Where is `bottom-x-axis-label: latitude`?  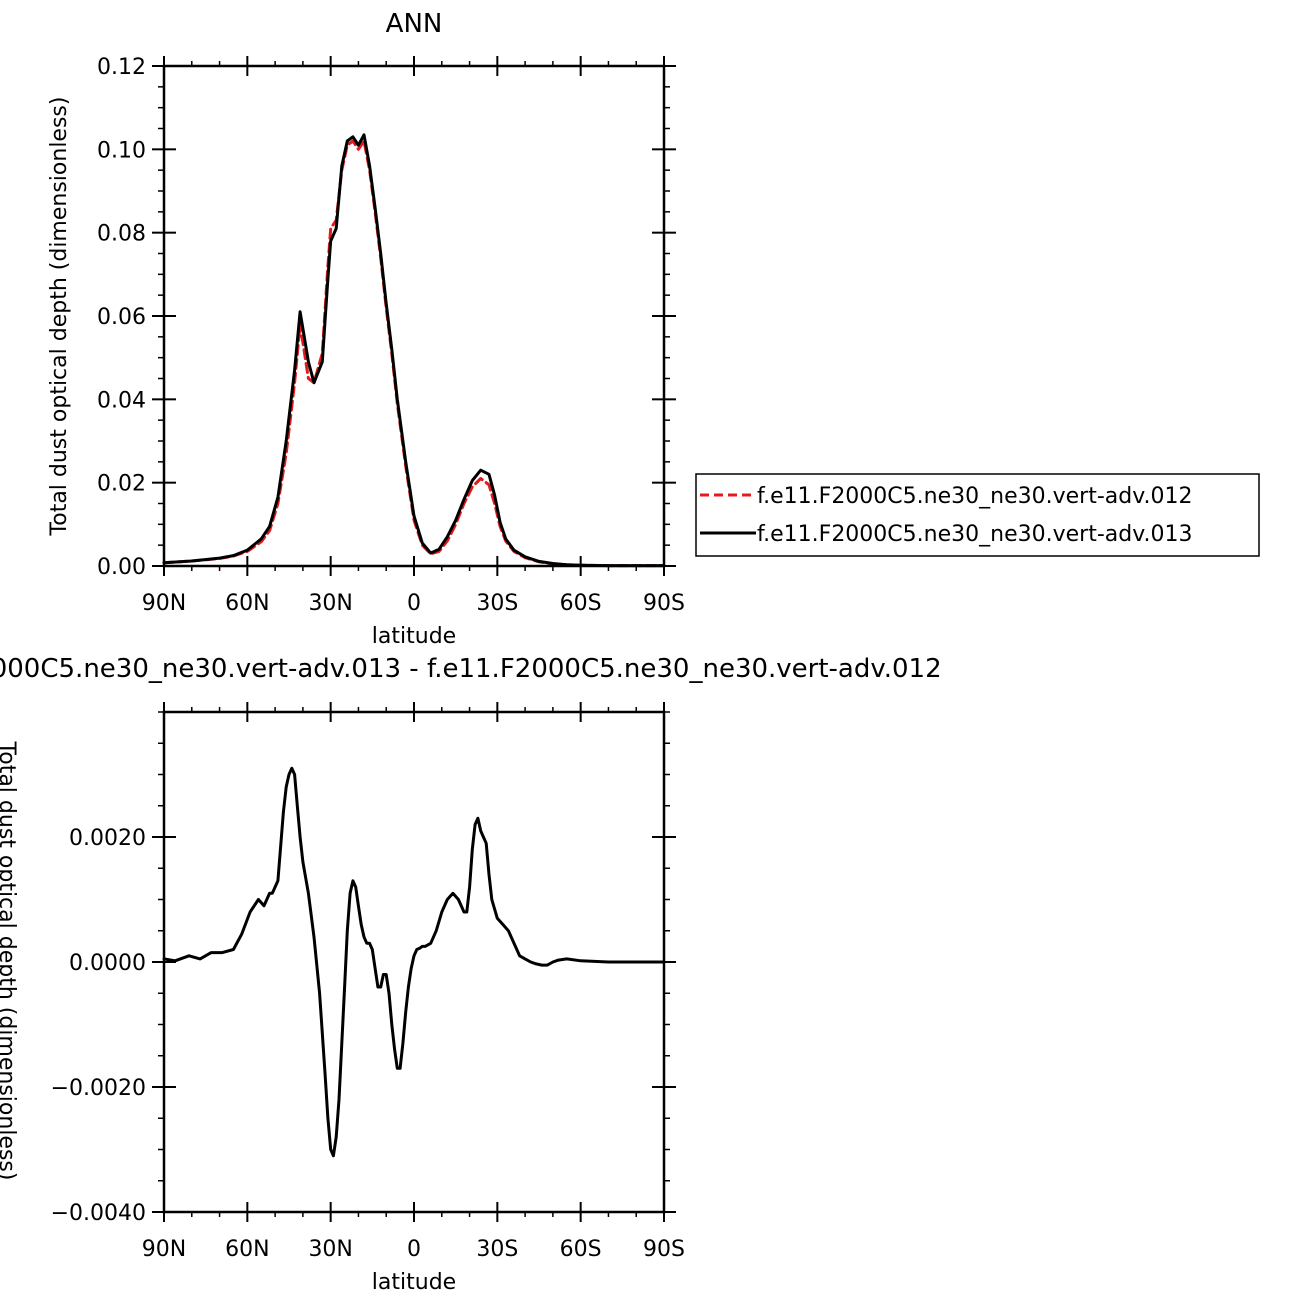 bottom-x-axis-label: latitude is located at coordinates (414, 1282).